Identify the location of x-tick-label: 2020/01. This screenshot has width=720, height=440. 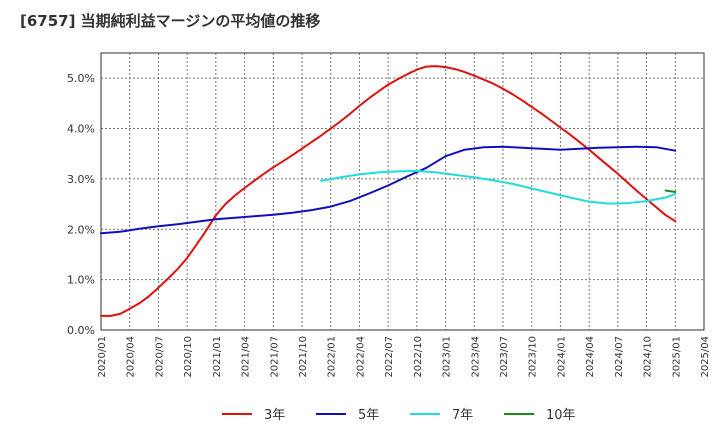
(102, 357).